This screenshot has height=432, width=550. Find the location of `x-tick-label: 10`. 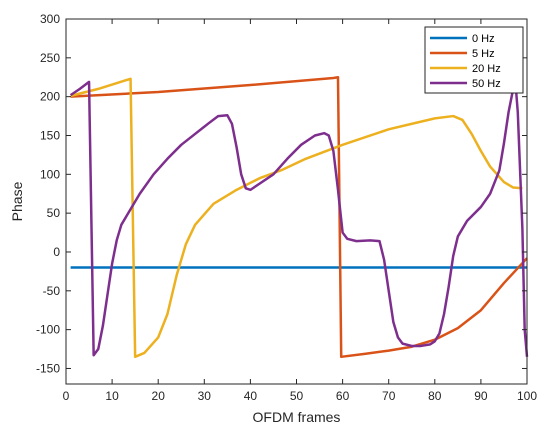

x-tick-label: 10 is located at coordinates (112, 396).